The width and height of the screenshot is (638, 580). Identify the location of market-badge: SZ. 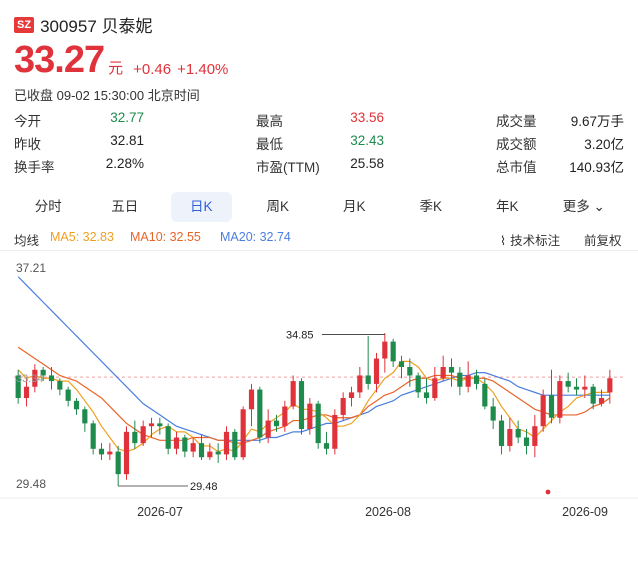
(24, 24).